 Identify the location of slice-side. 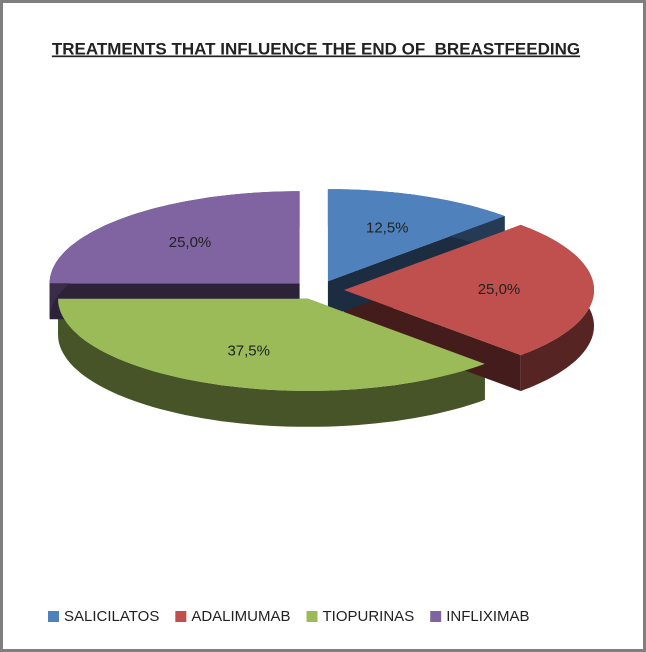
(271, 362).